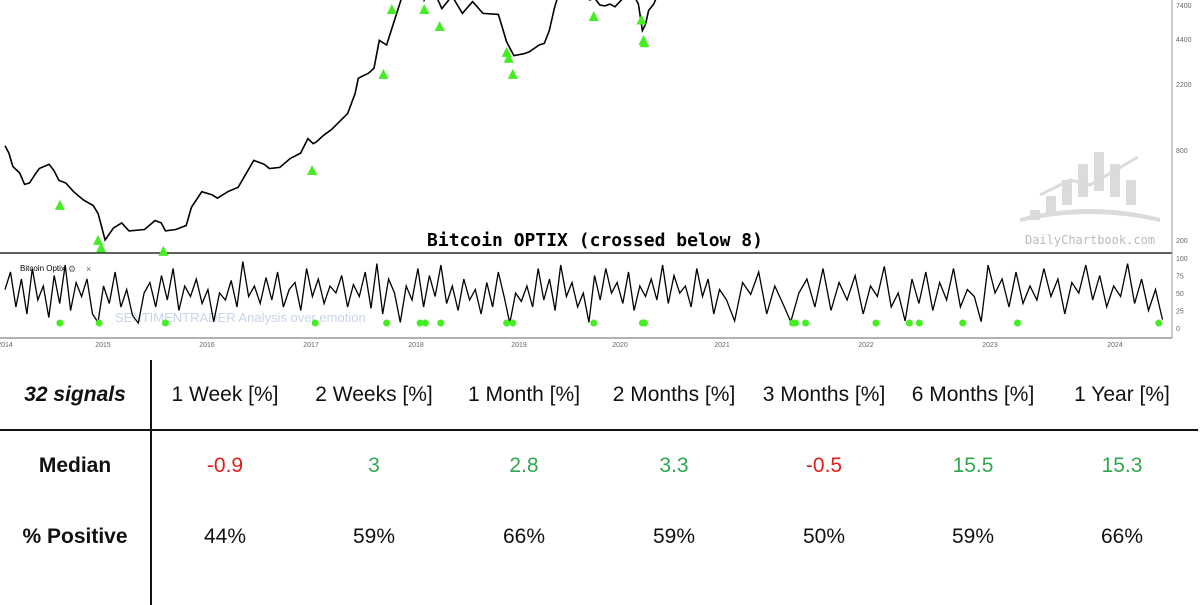  What do you see at coordinates (1182, 241) in the screenshot?
I see `price-tick-label: 200` at bounding box center [1182, 241].